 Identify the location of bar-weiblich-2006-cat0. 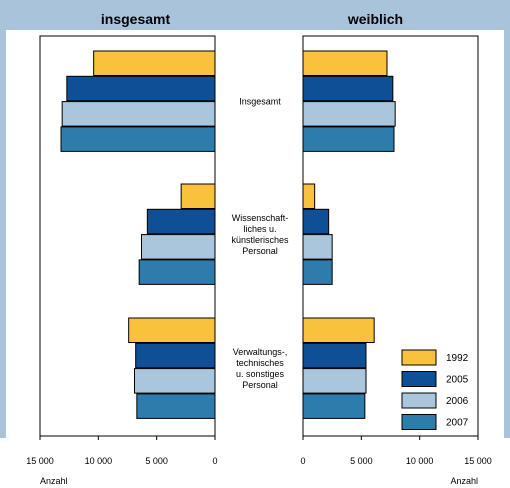
(349, 114).